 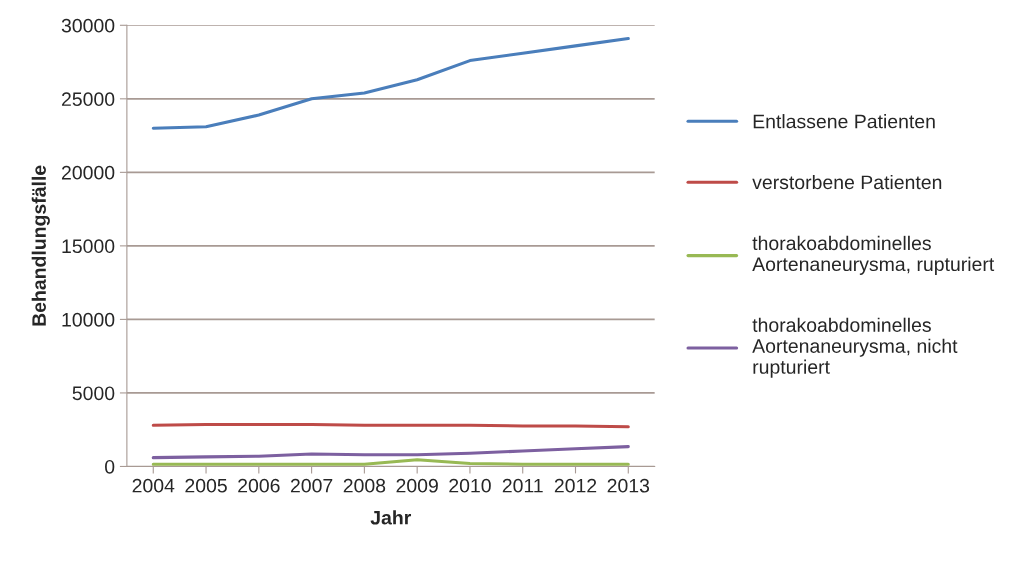 I want to click on x-tick-label: 2011, so click(x=522, y=485).